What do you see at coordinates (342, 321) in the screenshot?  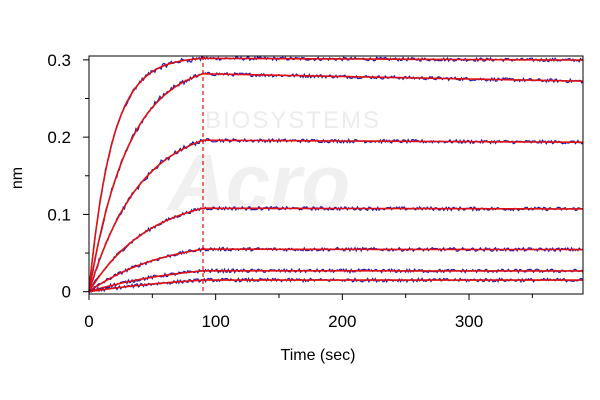 I see `x-tick-label-200: 200` at bounding box center [342, 321].